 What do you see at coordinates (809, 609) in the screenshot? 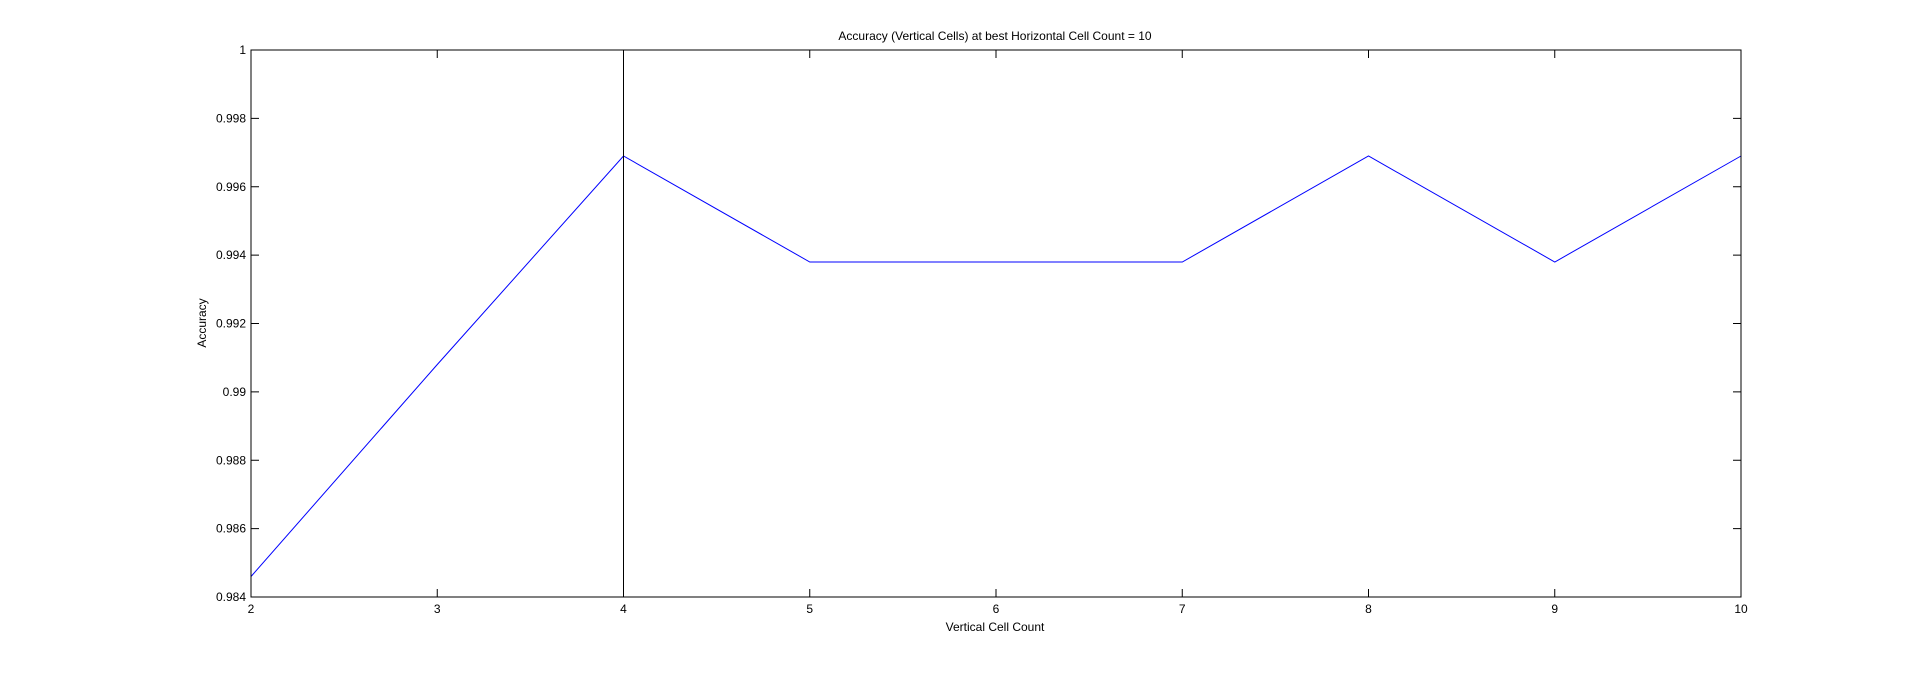
I see `x-tick-label: 5` at bounding box center [809, 609].